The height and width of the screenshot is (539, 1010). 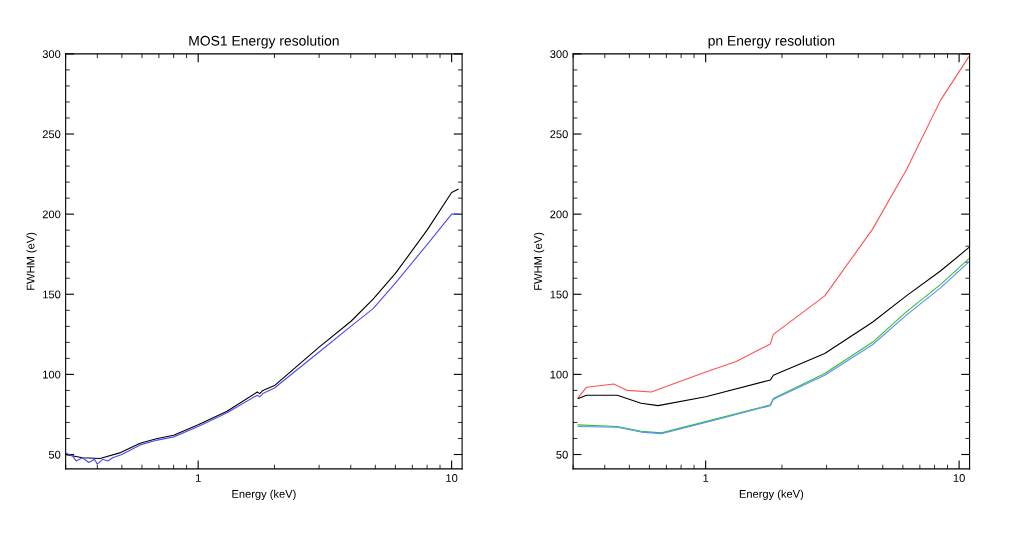 I want to click on chart-title: pn Energy resolution, so click(x=771, y=42).